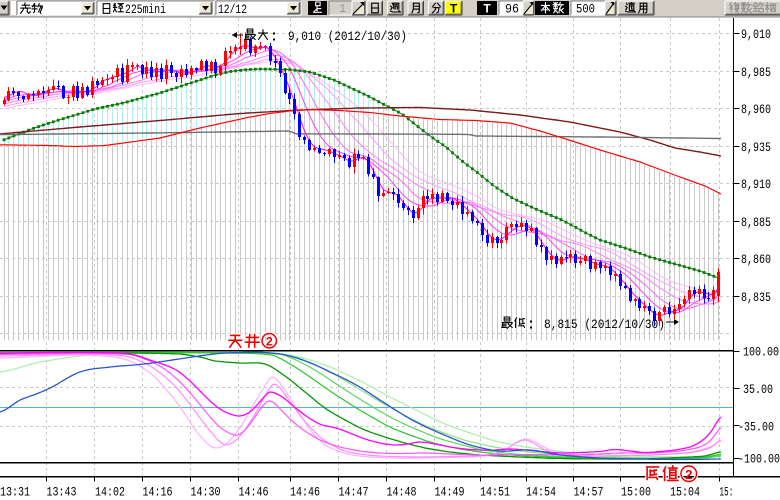 This screenshot has width=780, height=500. I want to click on svg-text: 1, so click(342, 9).